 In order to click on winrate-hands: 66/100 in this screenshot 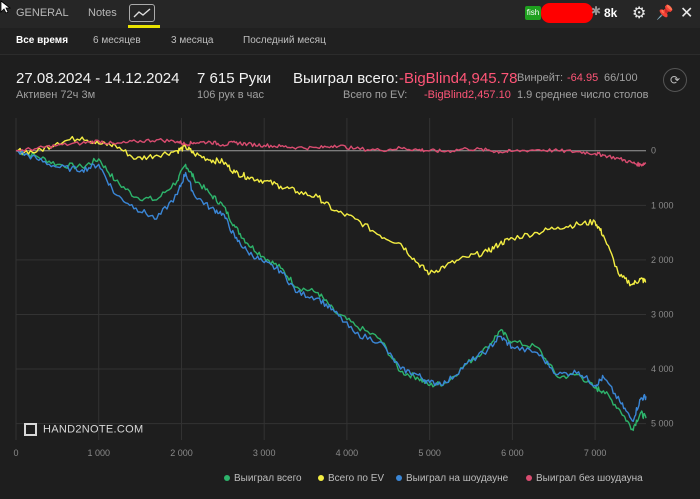, I will do `click(621, 78)`.